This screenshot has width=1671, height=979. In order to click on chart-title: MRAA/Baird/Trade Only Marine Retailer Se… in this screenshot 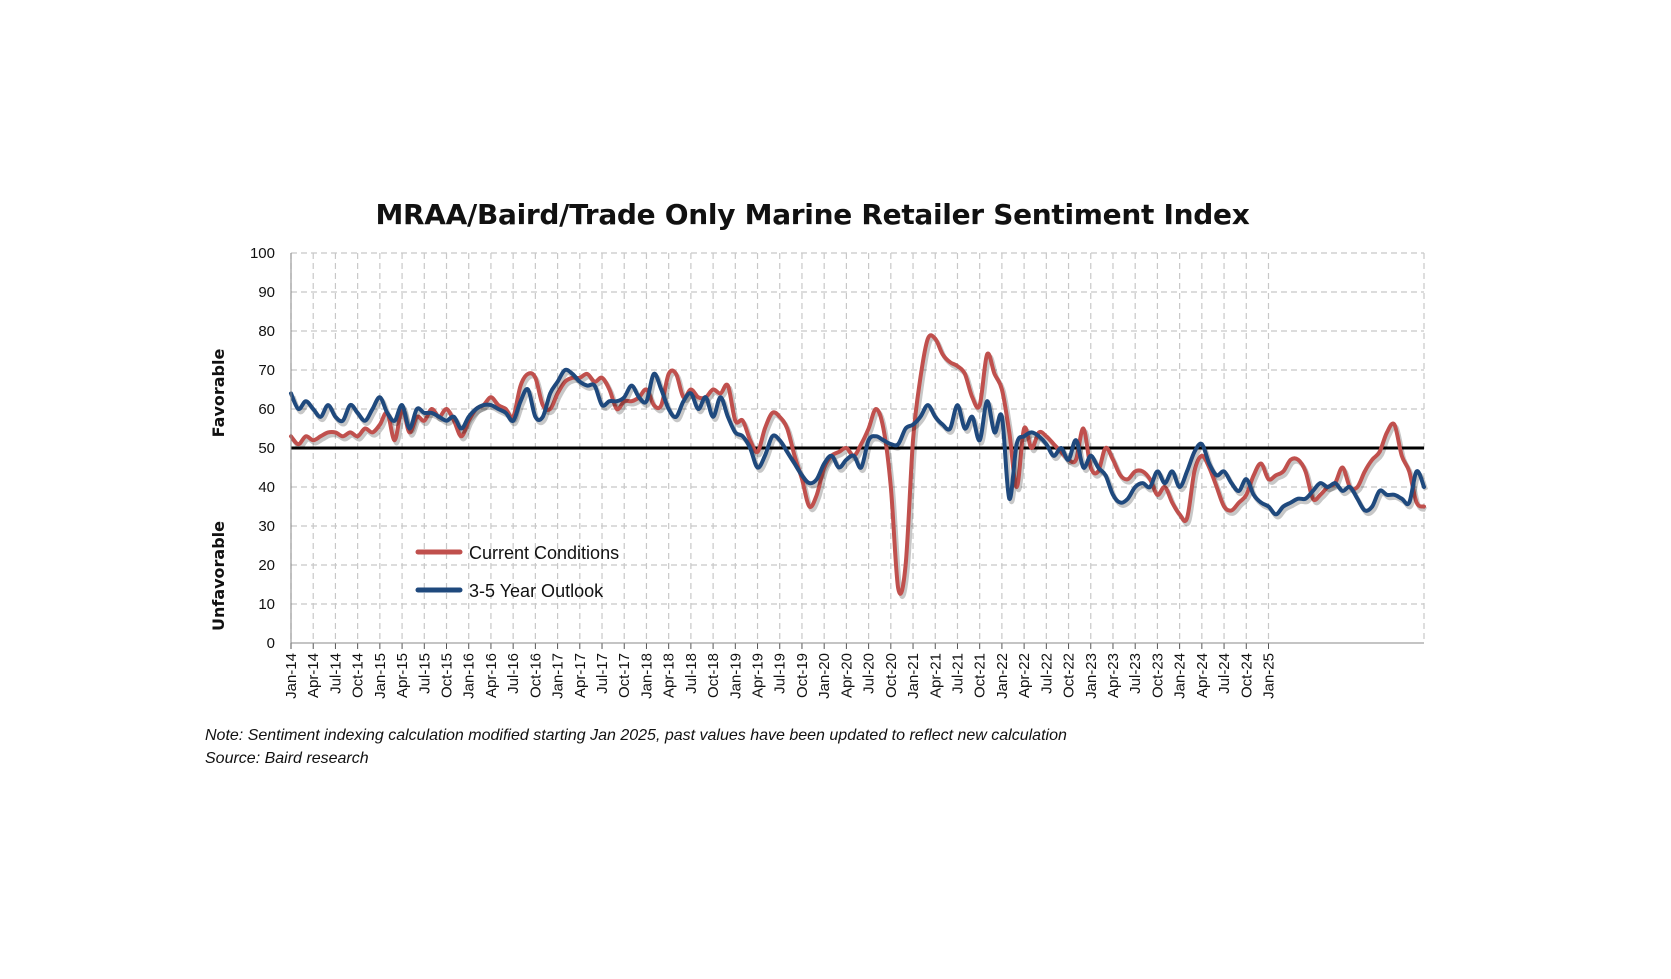, I will do `click(812, 214)`.